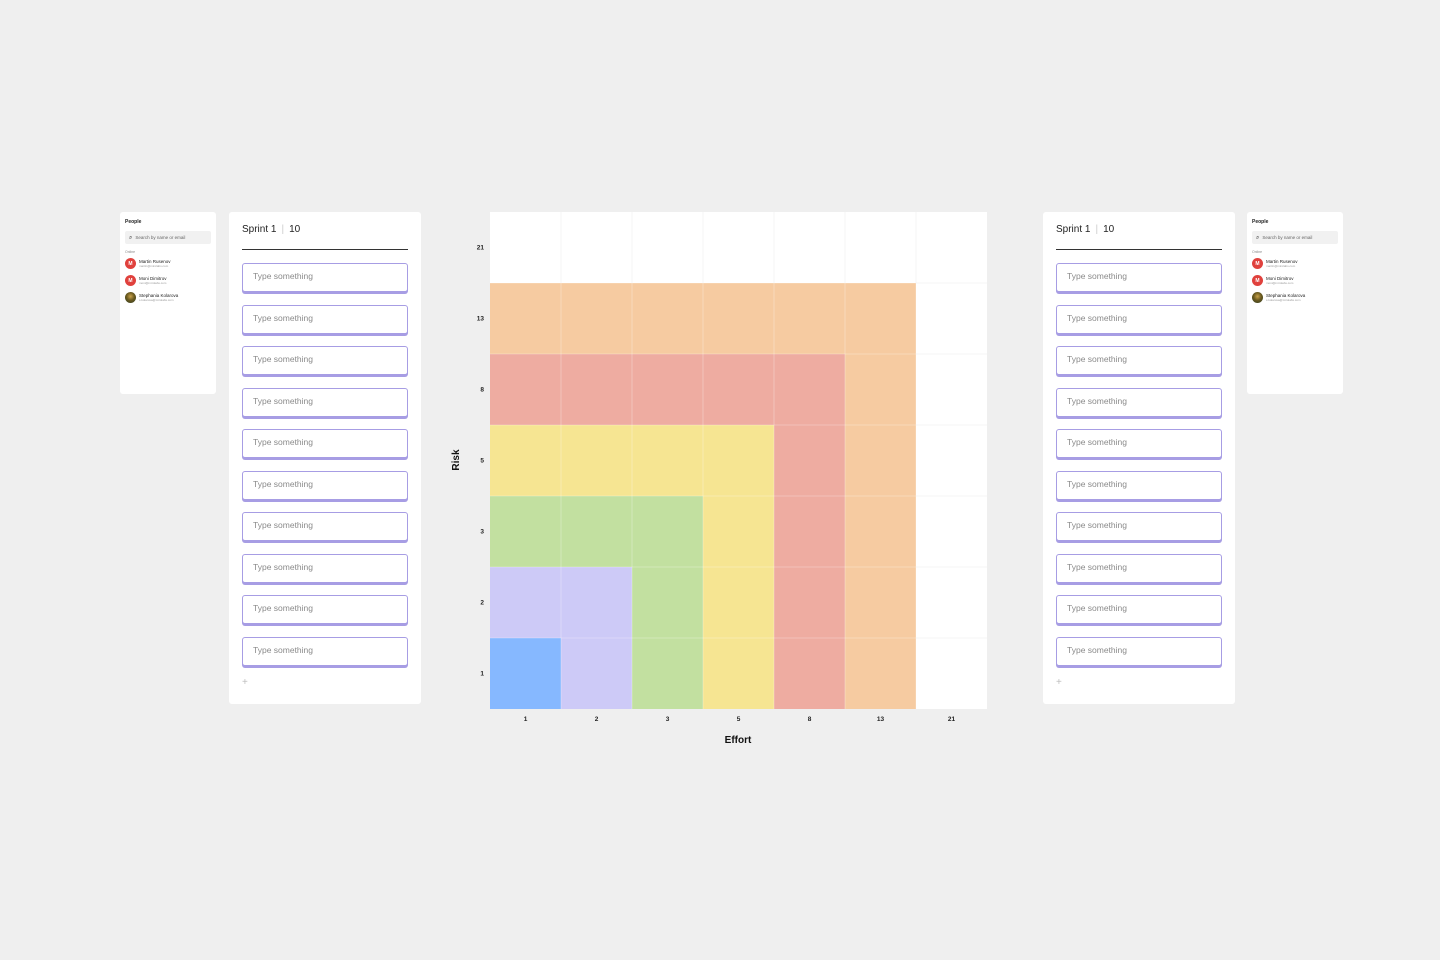  I want to click on x-tick-label: 21, so click(952, 719).